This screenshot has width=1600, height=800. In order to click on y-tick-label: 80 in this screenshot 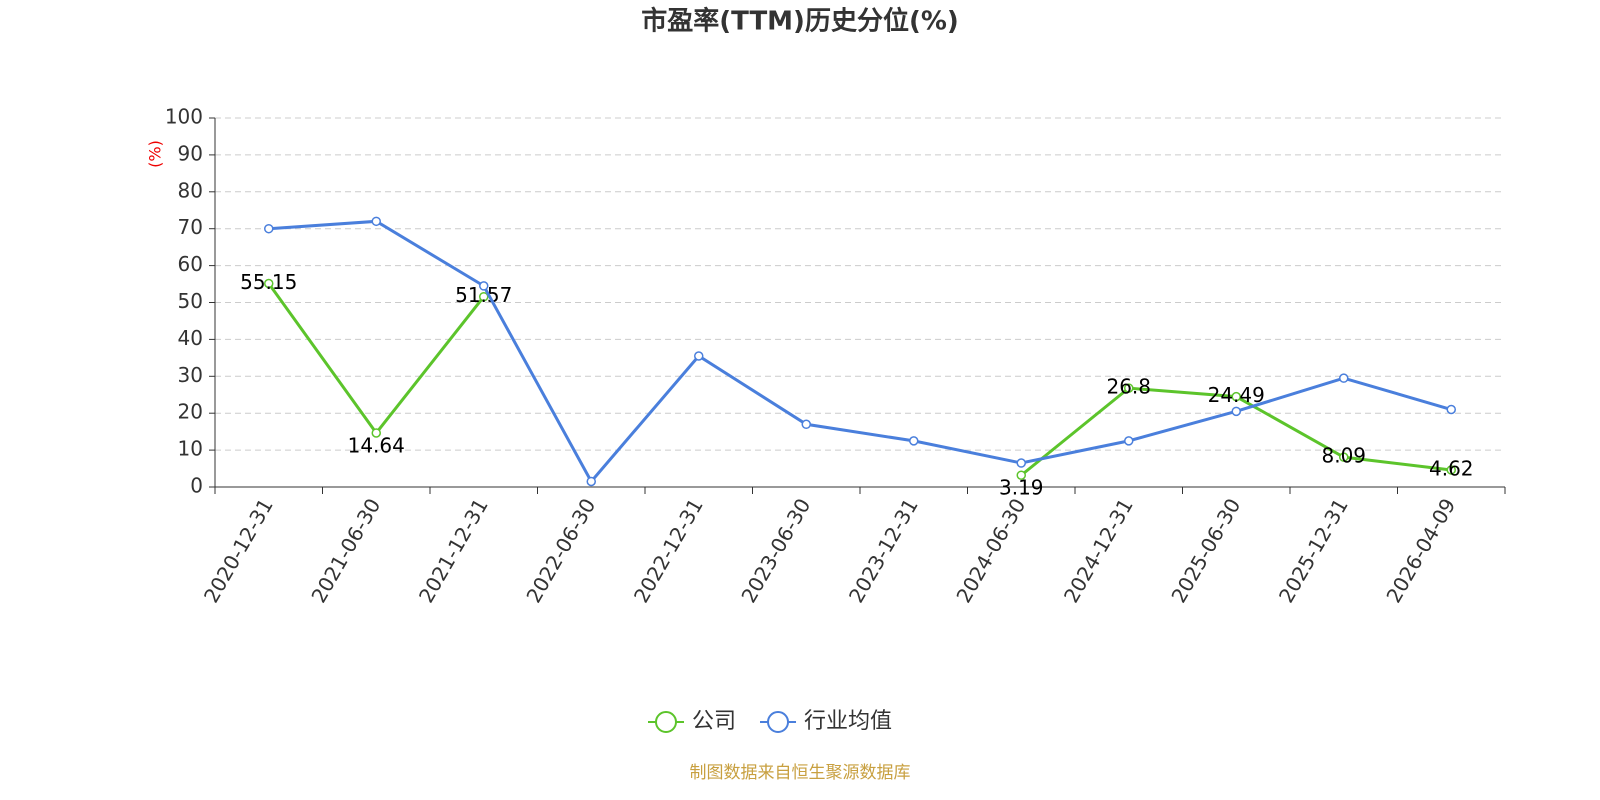, I will do `click(190, 190)`.